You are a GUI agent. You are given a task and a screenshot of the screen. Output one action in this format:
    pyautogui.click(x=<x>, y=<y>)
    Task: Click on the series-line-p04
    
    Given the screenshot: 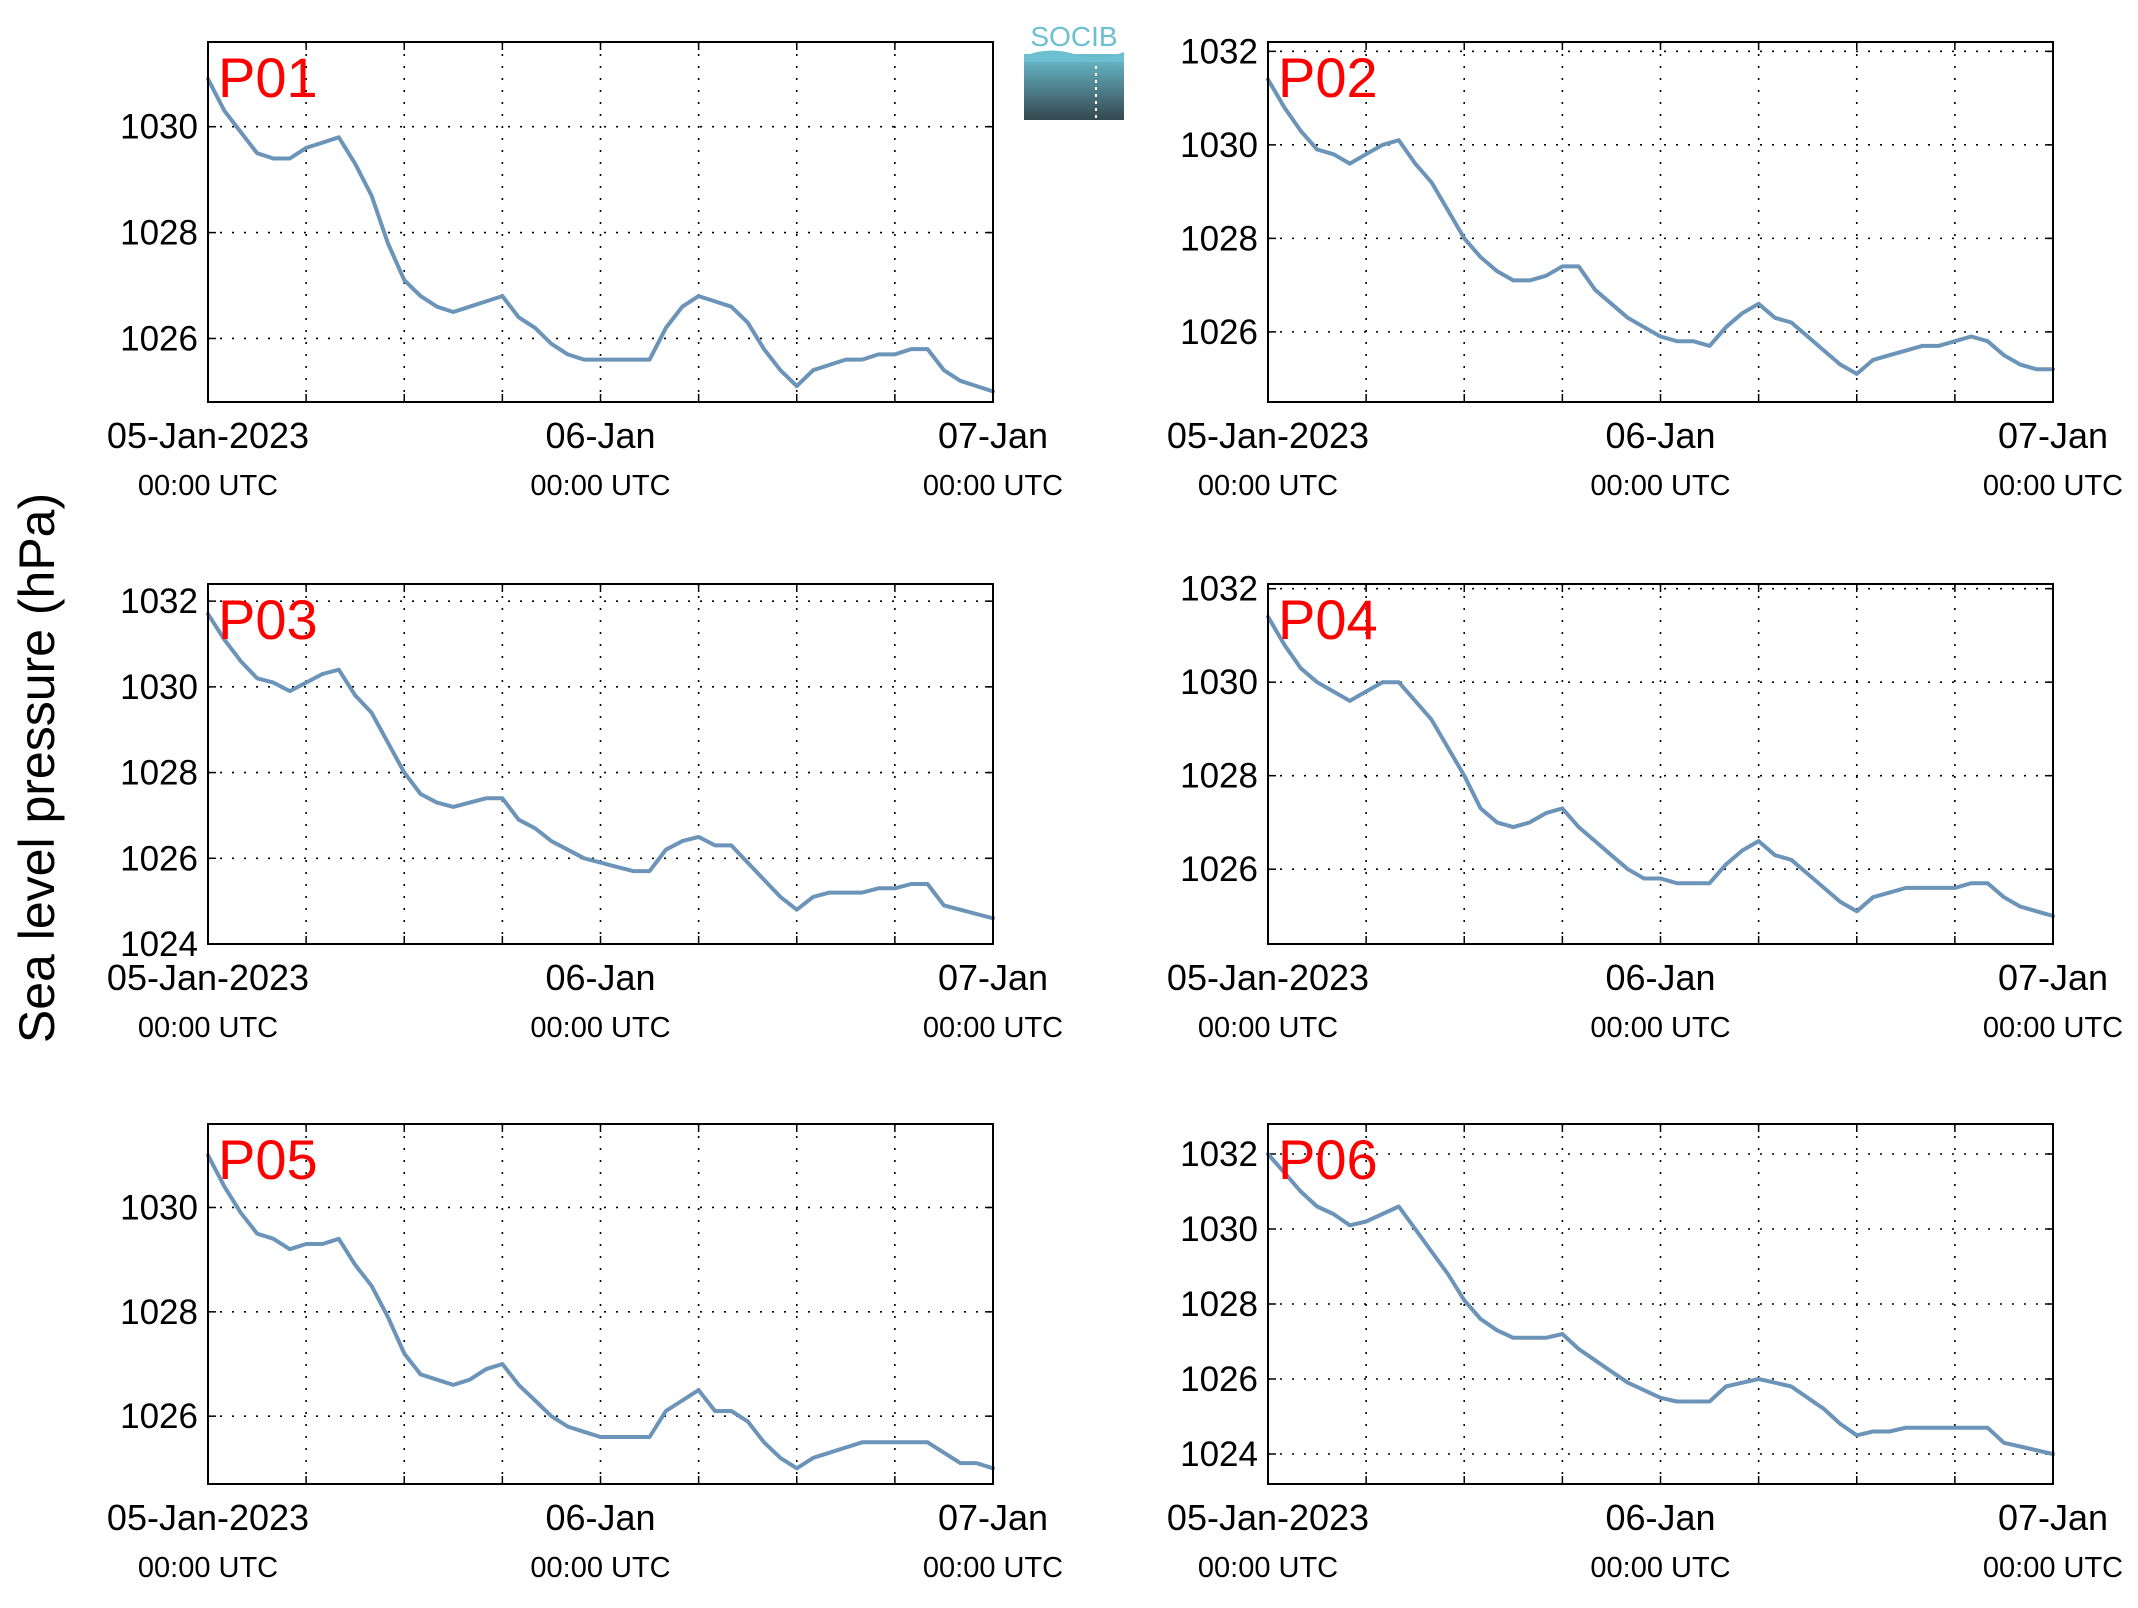 What is the action you would take?
    pyautogui.click(x=1660, y=766)
    